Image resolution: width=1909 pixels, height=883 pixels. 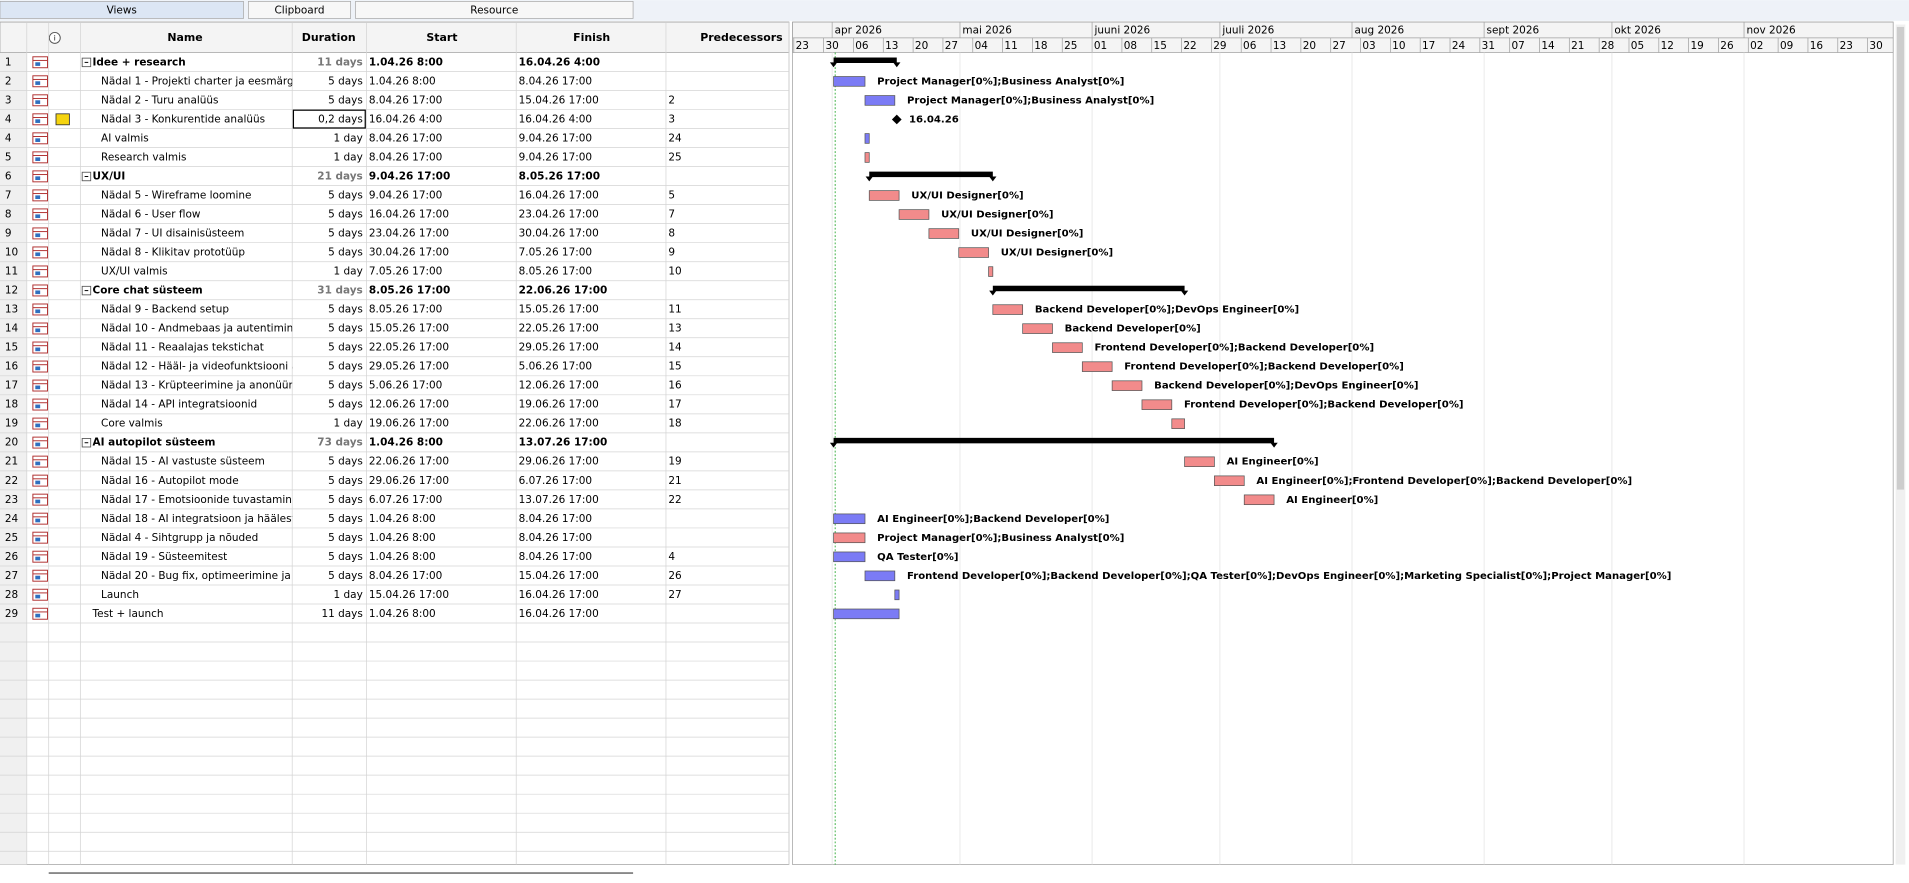 I want to click on finish: 8.05.26 17:00, so click(x=559, y=176).